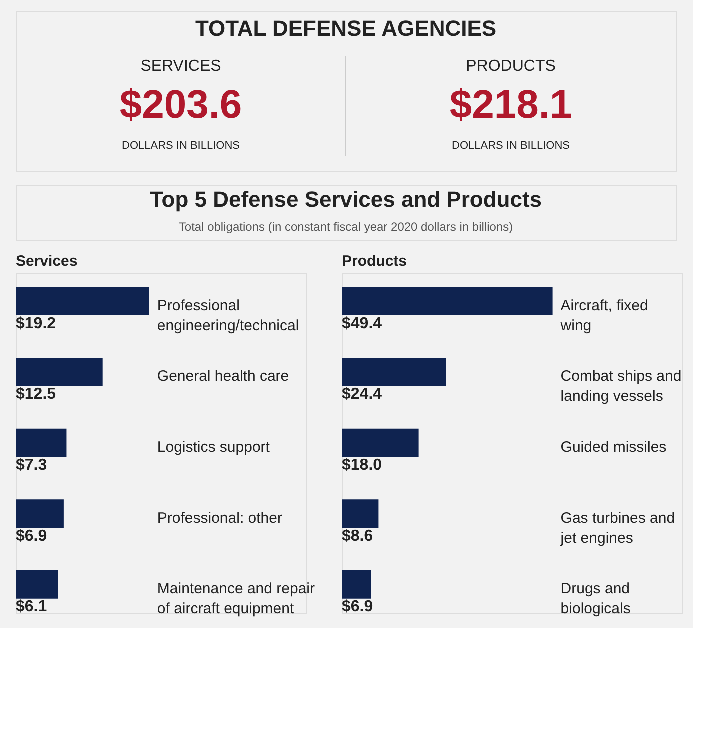 The image size is (701, 734). Describe the element at coordinates (36, 395) in the screenshot. I see `data-label: $12.5` at that location.